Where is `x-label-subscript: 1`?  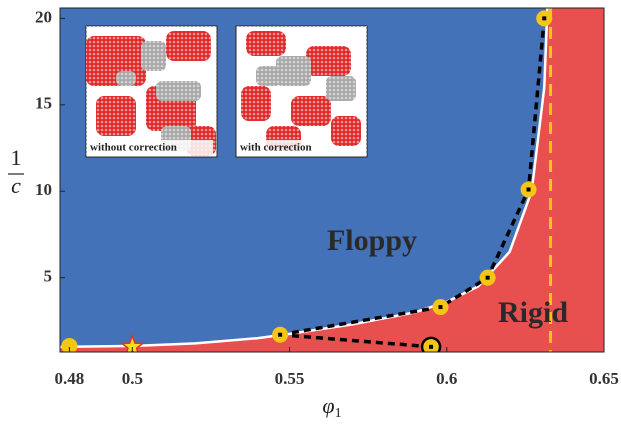
x-label-subscript: 1 is located at coordinates (338, 413).